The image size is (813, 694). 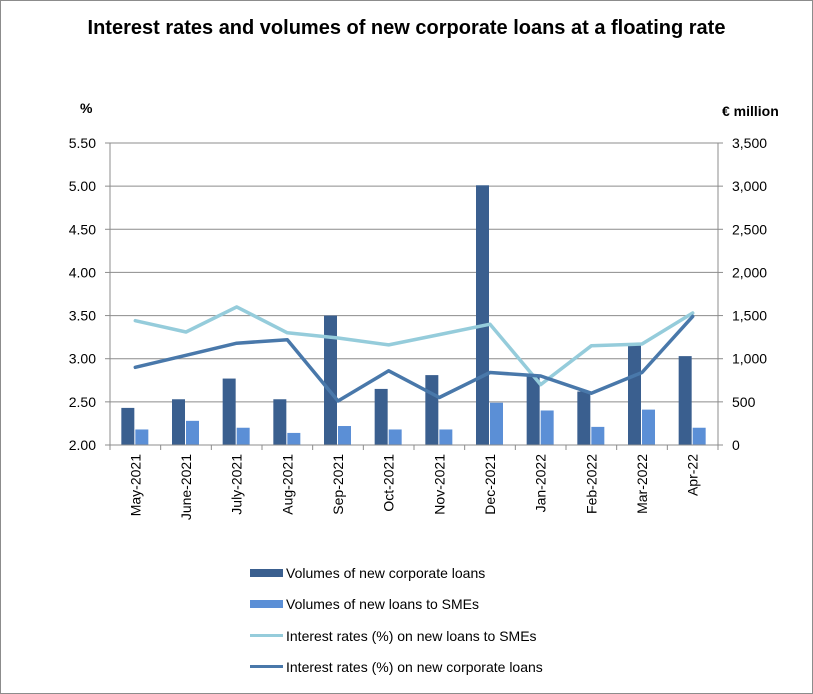 I want to click on legend-swatch-corporate-rate, so click(x=266, y=666).